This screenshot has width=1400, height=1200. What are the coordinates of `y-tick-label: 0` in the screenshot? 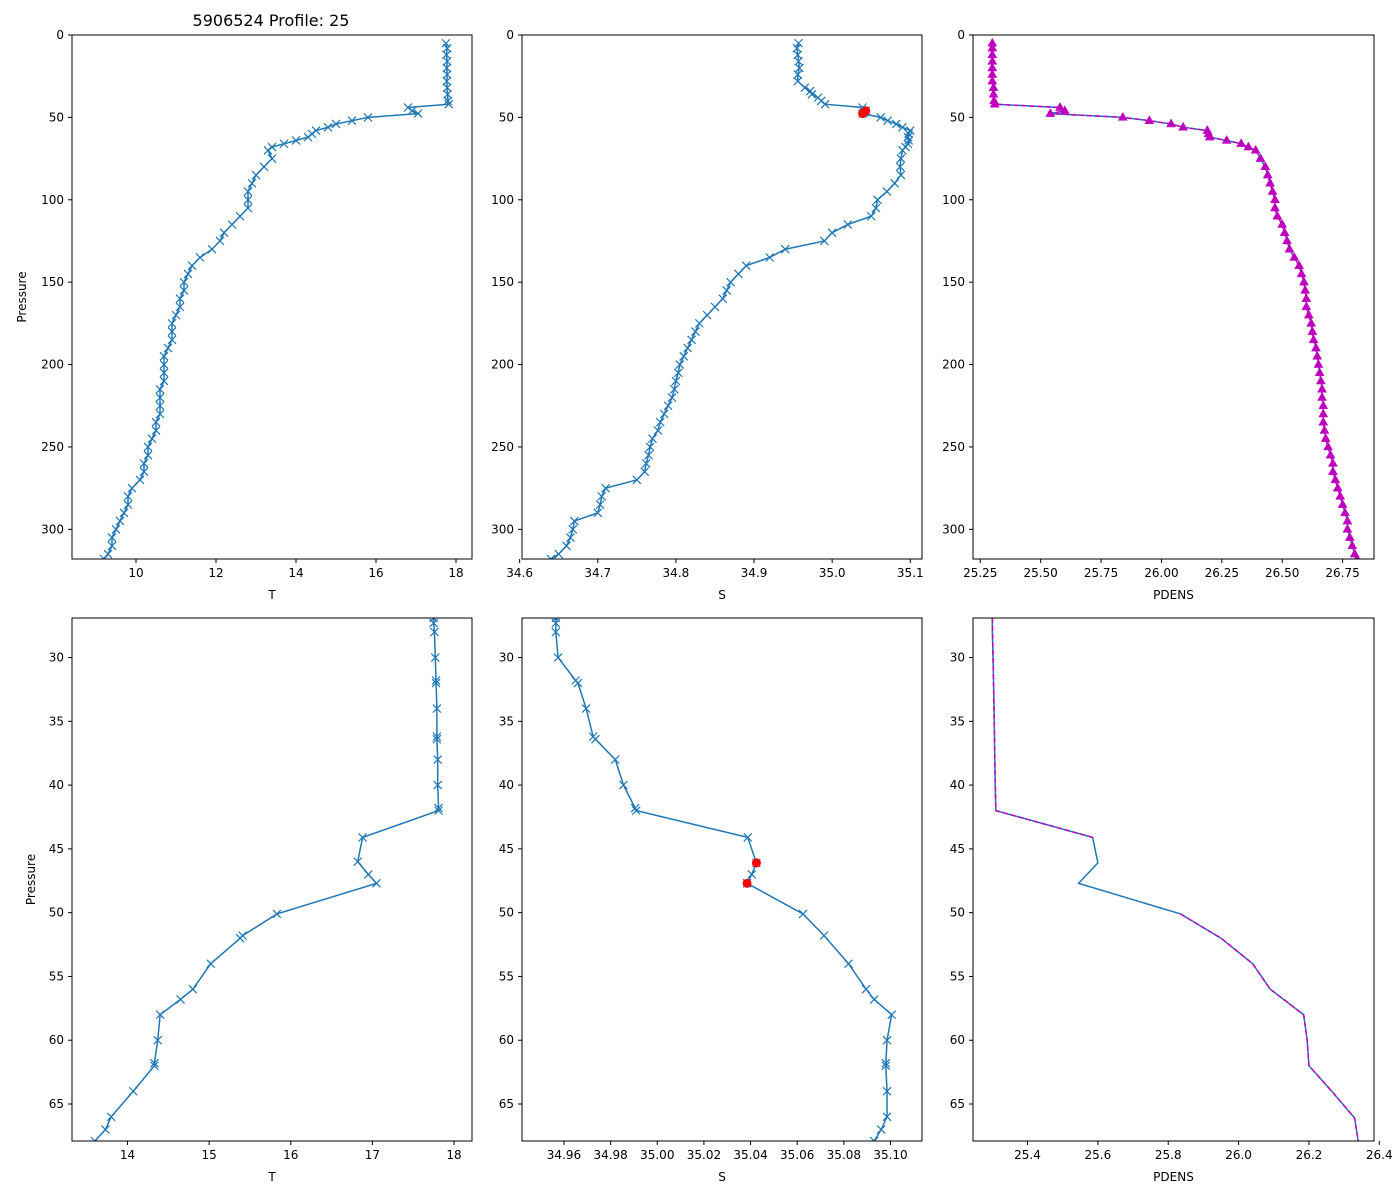 It's located at (60, 35).